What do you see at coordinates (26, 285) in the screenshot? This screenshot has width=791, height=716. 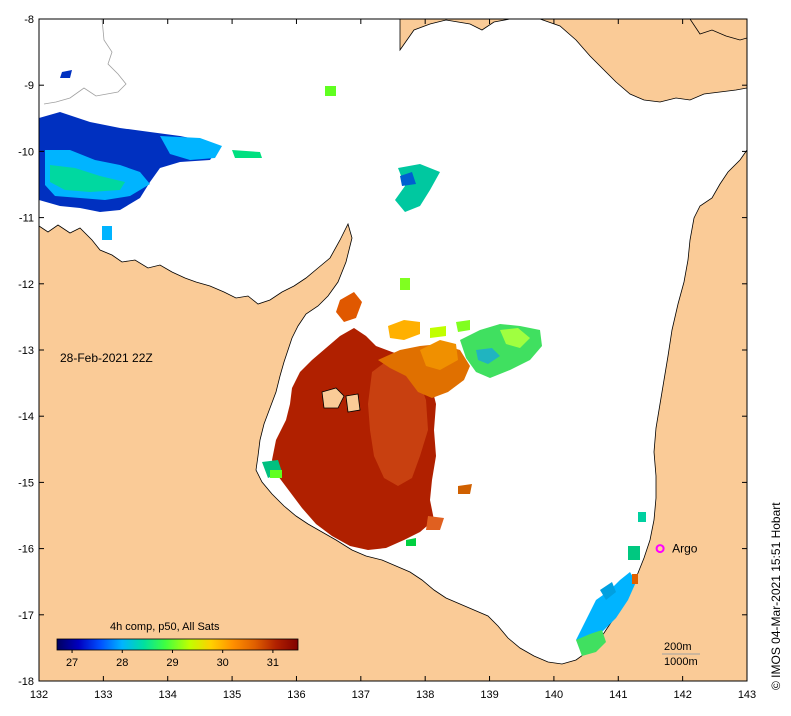 I see `lat-tick-label: -12` at bounding box center [26, 285].